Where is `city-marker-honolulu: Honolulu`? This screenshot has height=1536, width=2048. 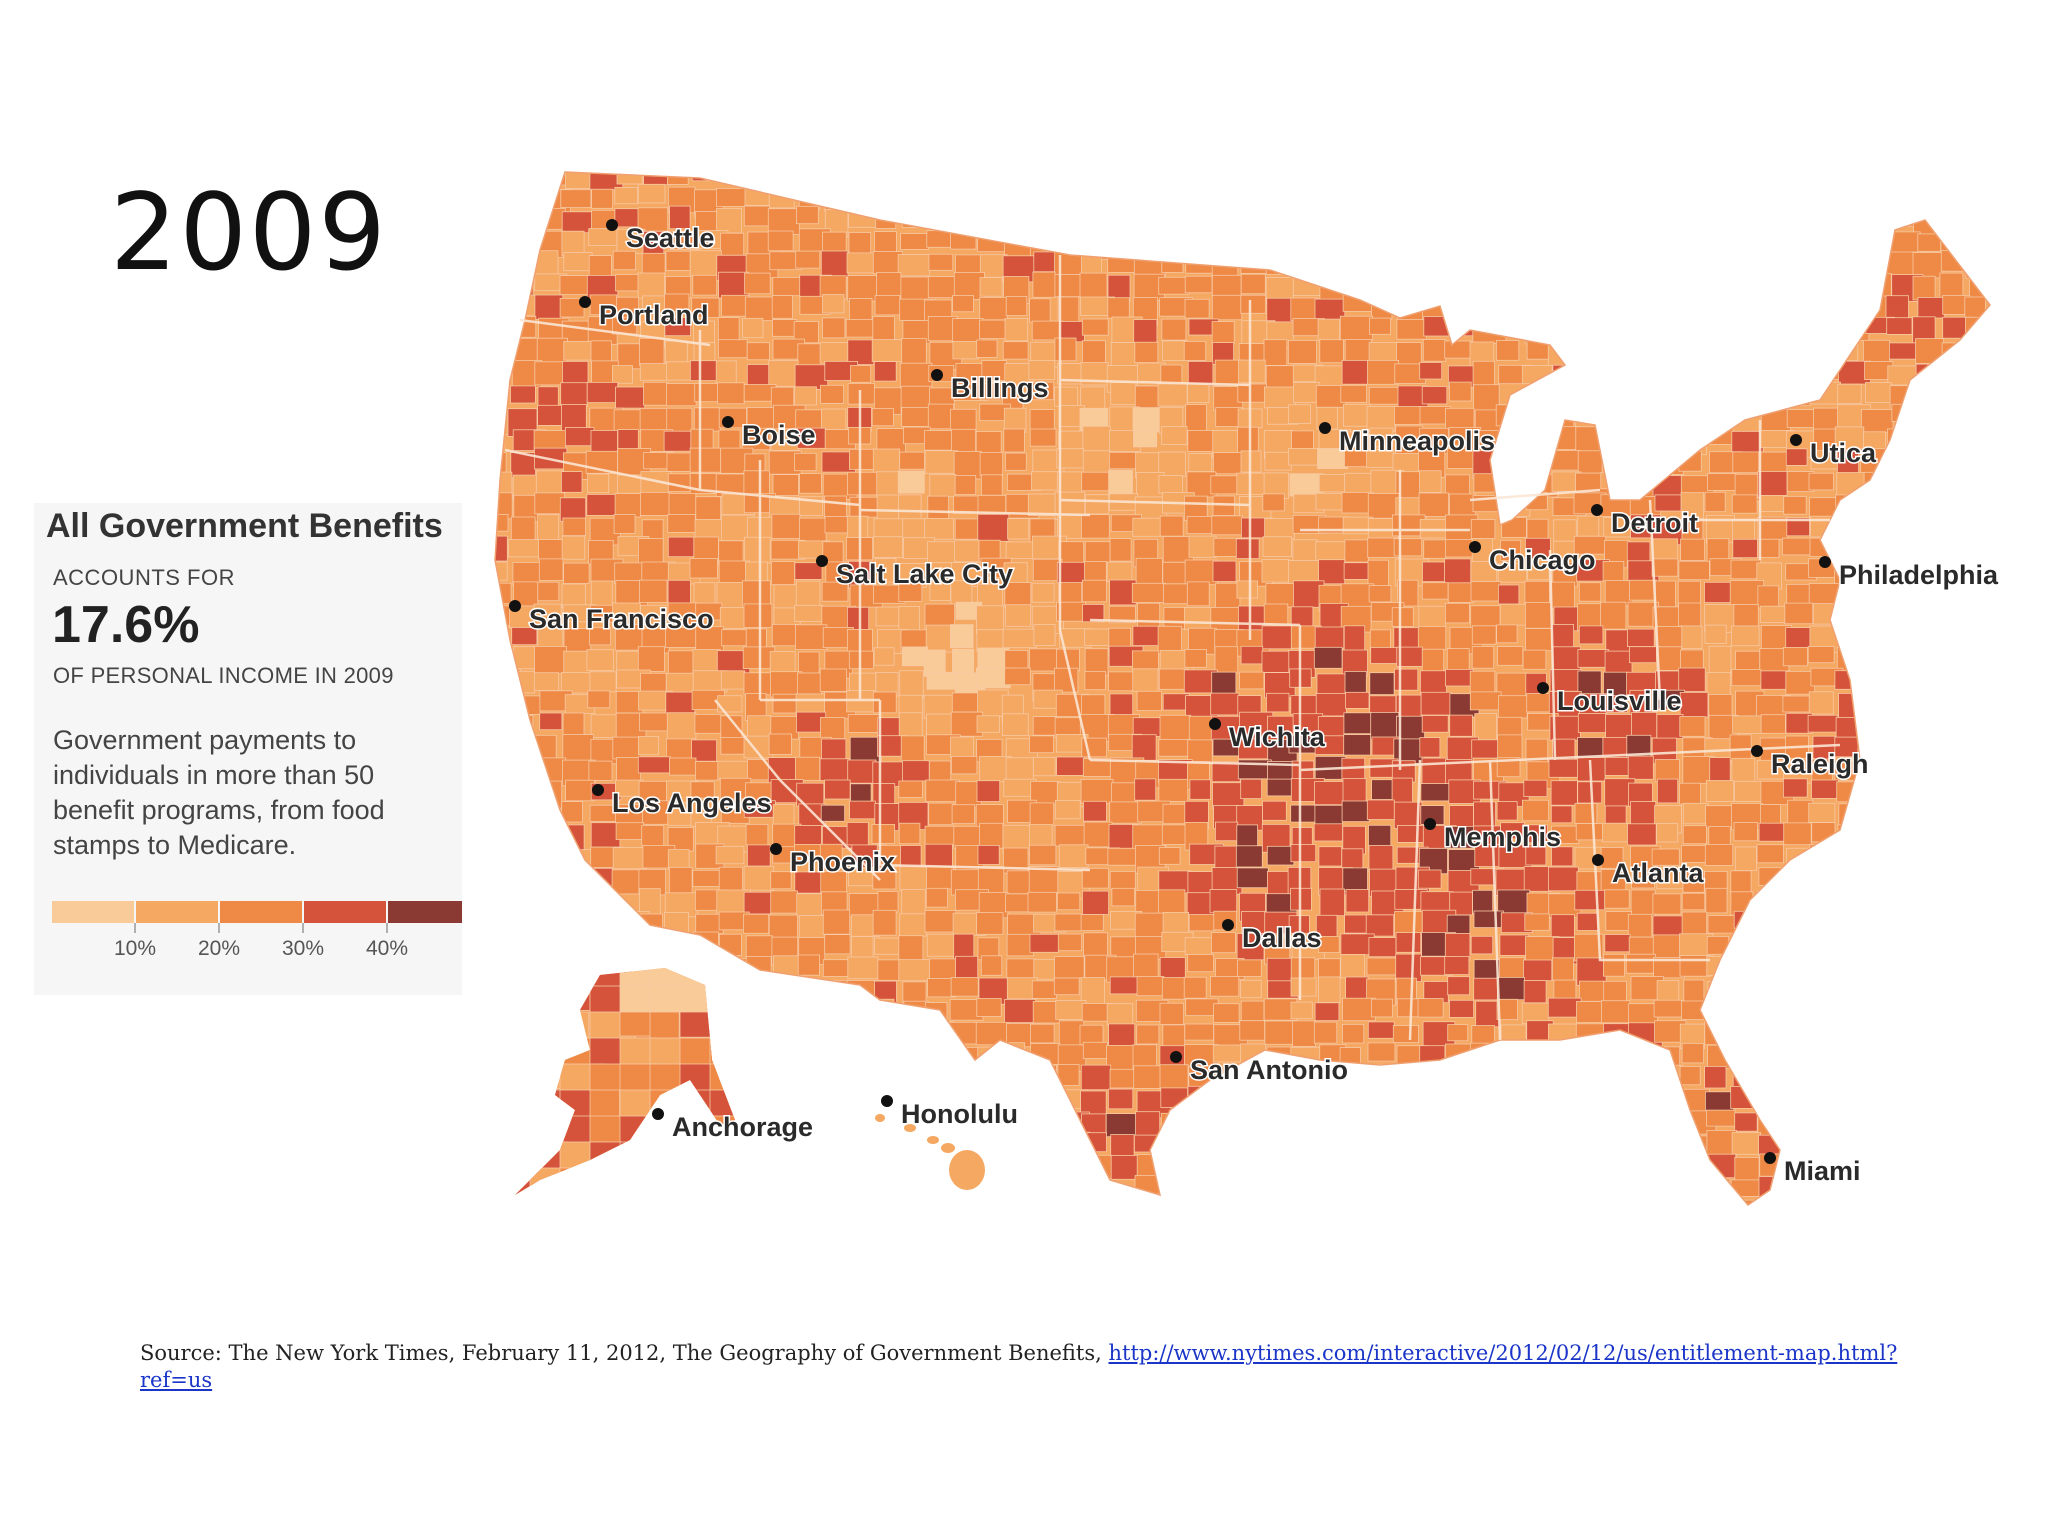
city-marker-honolulu: Honolulu is located at coordinates (950, 1113).